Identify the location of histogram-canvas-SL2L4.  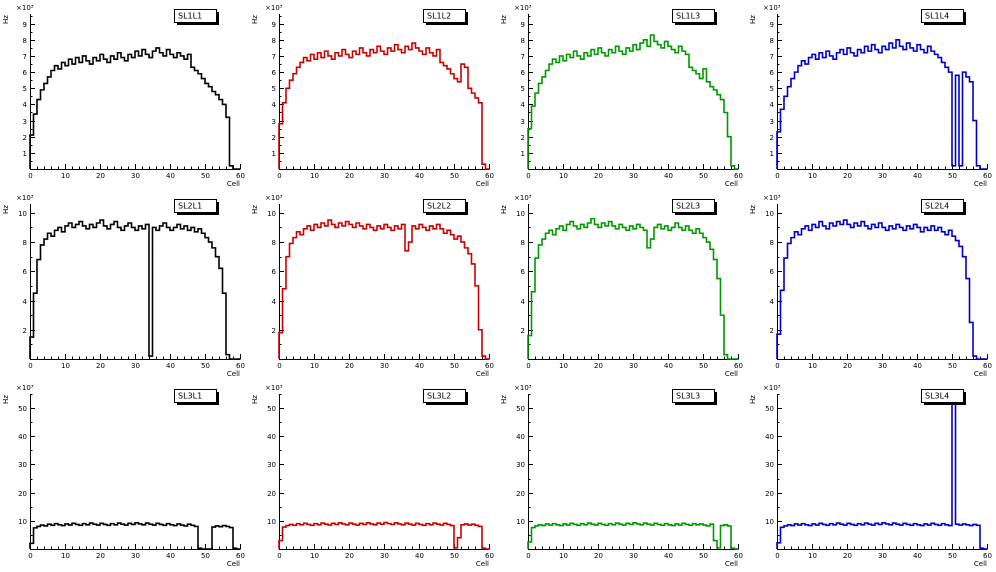
(871, 286).